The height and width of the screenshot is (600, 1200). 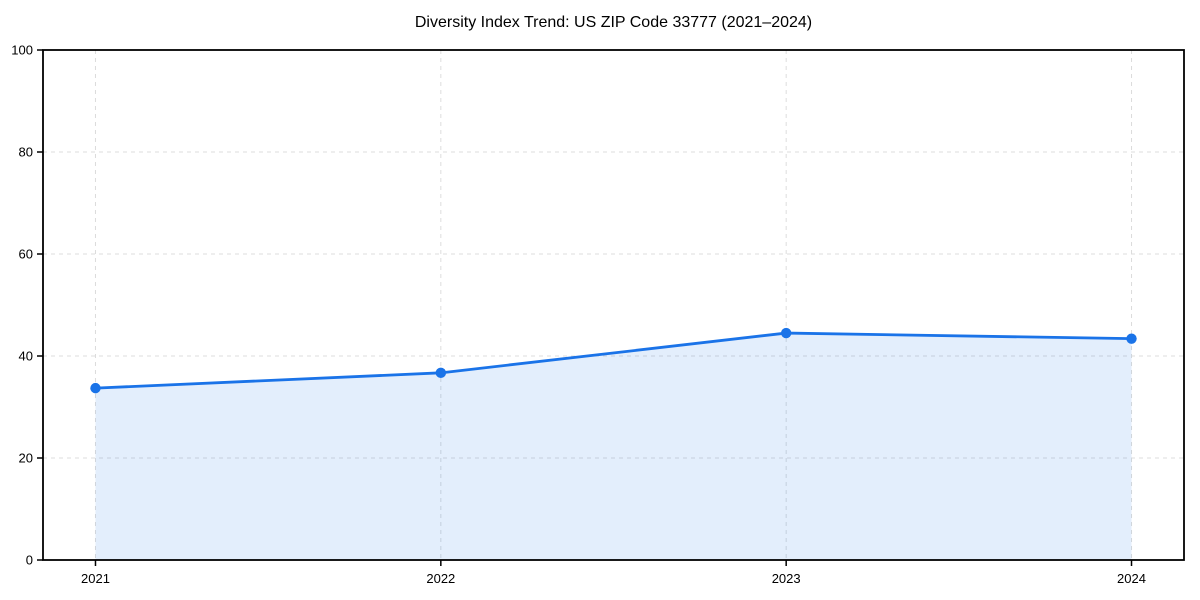 What do you see at coordinates (440, 578) in the screenshot?
I see `x-tick-label: 2022` at bounding box center [440, 578].